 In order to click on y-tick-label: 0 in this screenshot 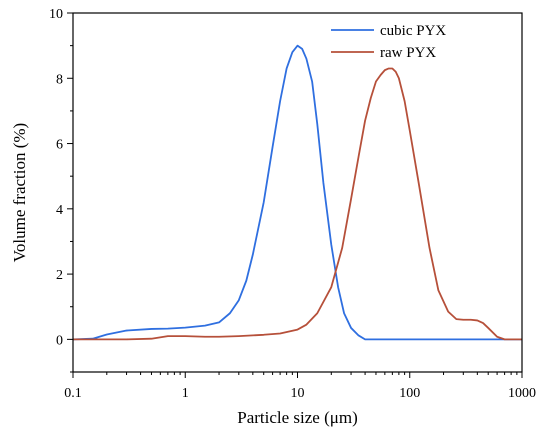, I will do `click(59, 340)`.